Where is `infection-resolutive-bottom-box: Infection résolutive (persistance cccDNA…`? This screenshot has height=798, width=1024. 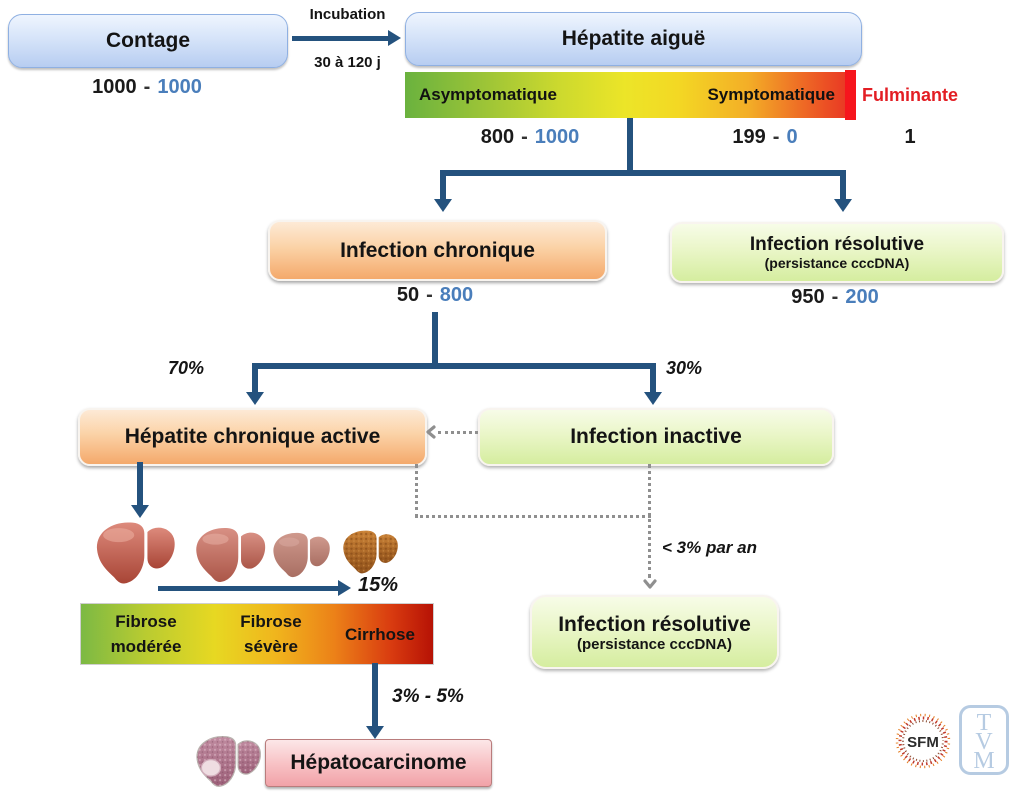 infection-resolutive-bottom-box: Infection résolutive (persistance cccDNA… is located at coordinates (654, 632).